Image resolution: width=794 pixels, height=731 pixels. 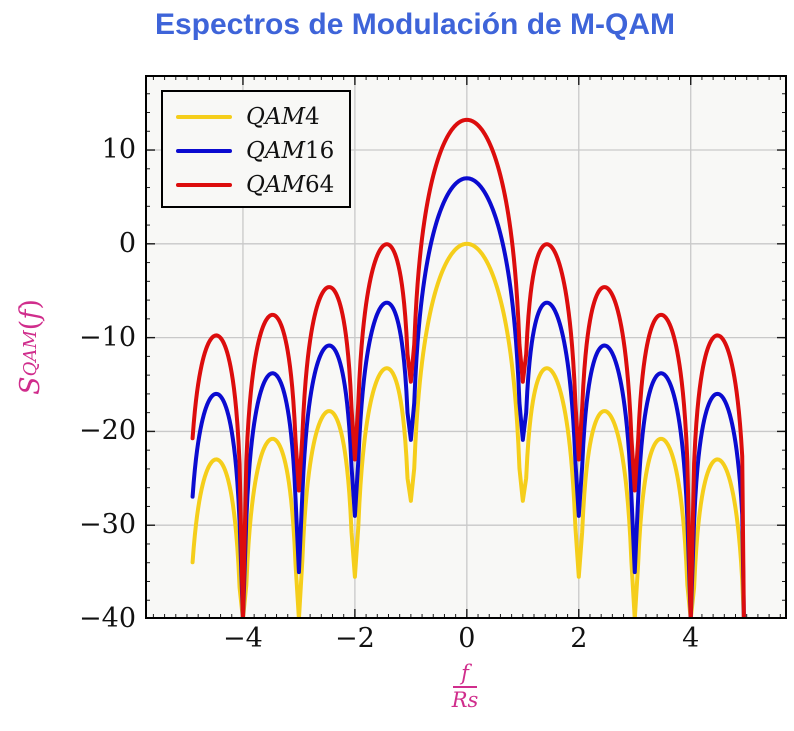 I want to click on x-tick-label-0: 0, so click(x=467, y=638).